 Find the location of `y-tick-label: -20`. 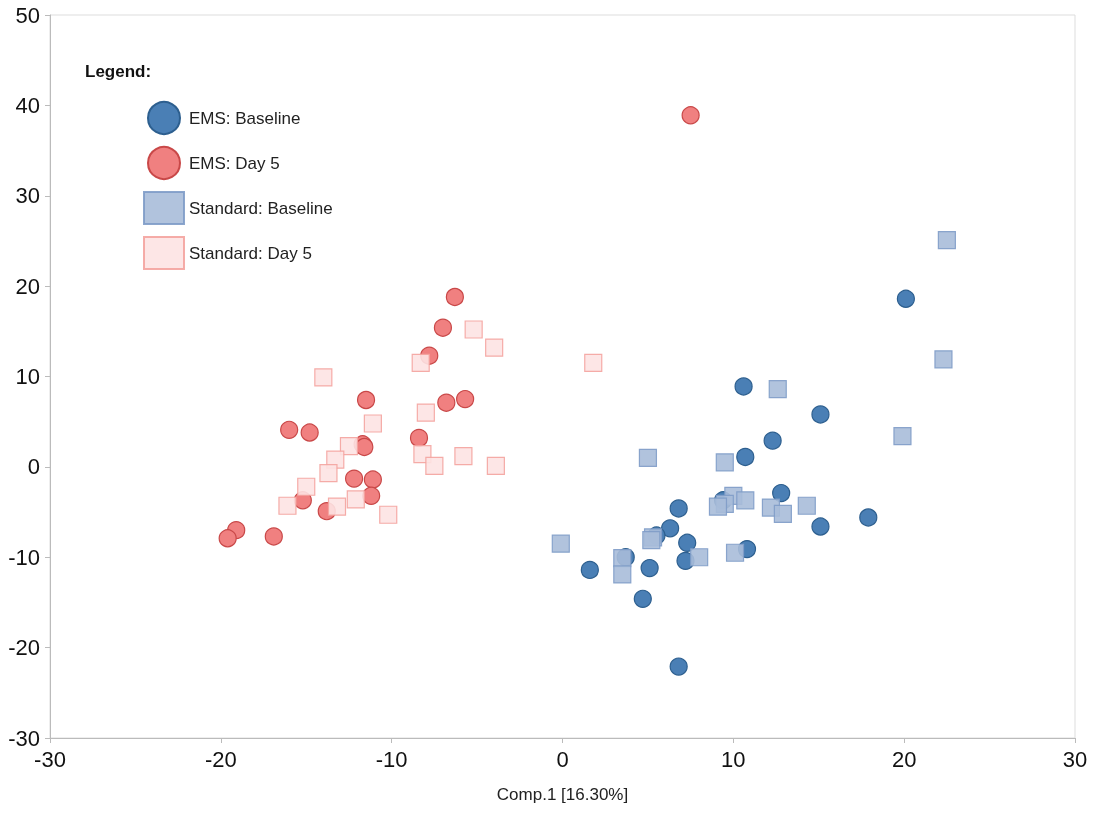

y-tick-label: -20 is located at coordinates (24, 648).